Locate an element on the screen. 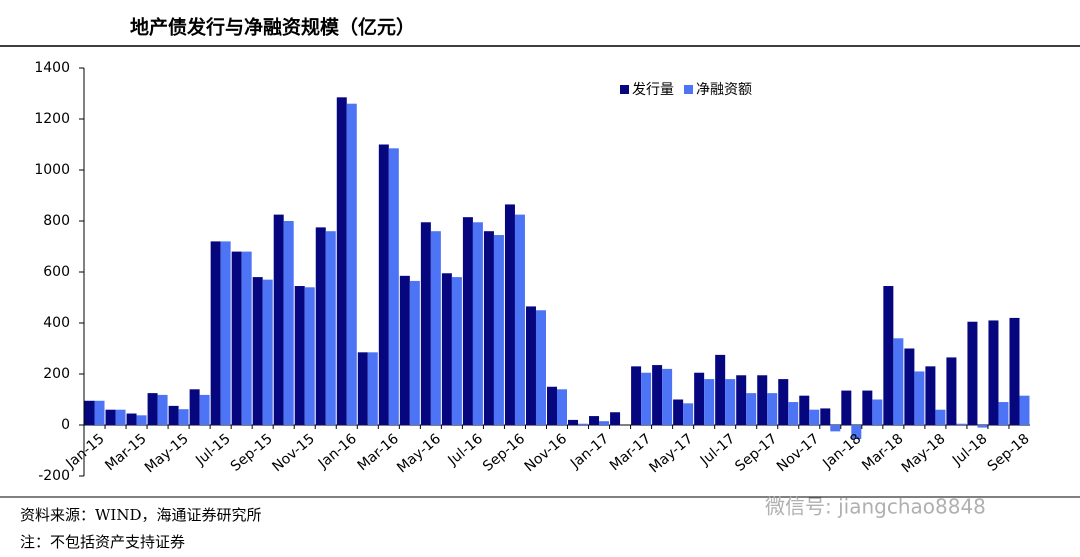  y-tick-label: 600 is located at coordinates (56, 272).